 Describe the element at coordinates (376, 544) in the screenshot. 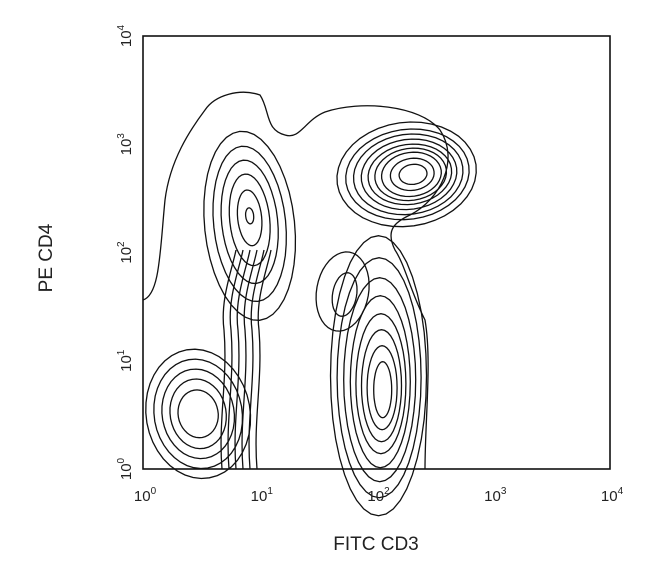

I see `x-axis-title: FITC CD3` at that location.